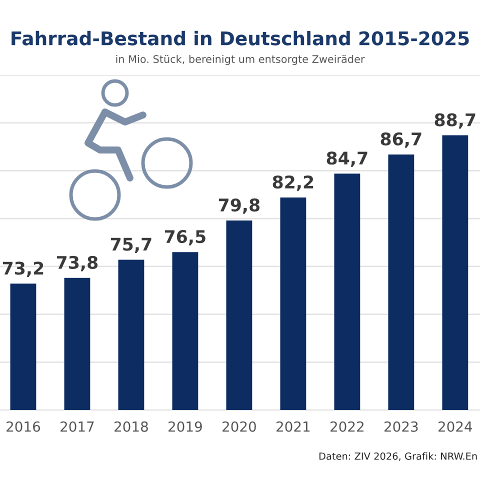  Describe the element at coordinates (240, 38) in the screenshot. I see `chart-title: Fahrrad-Bestand in Deutschland 2015-2025` at that location.